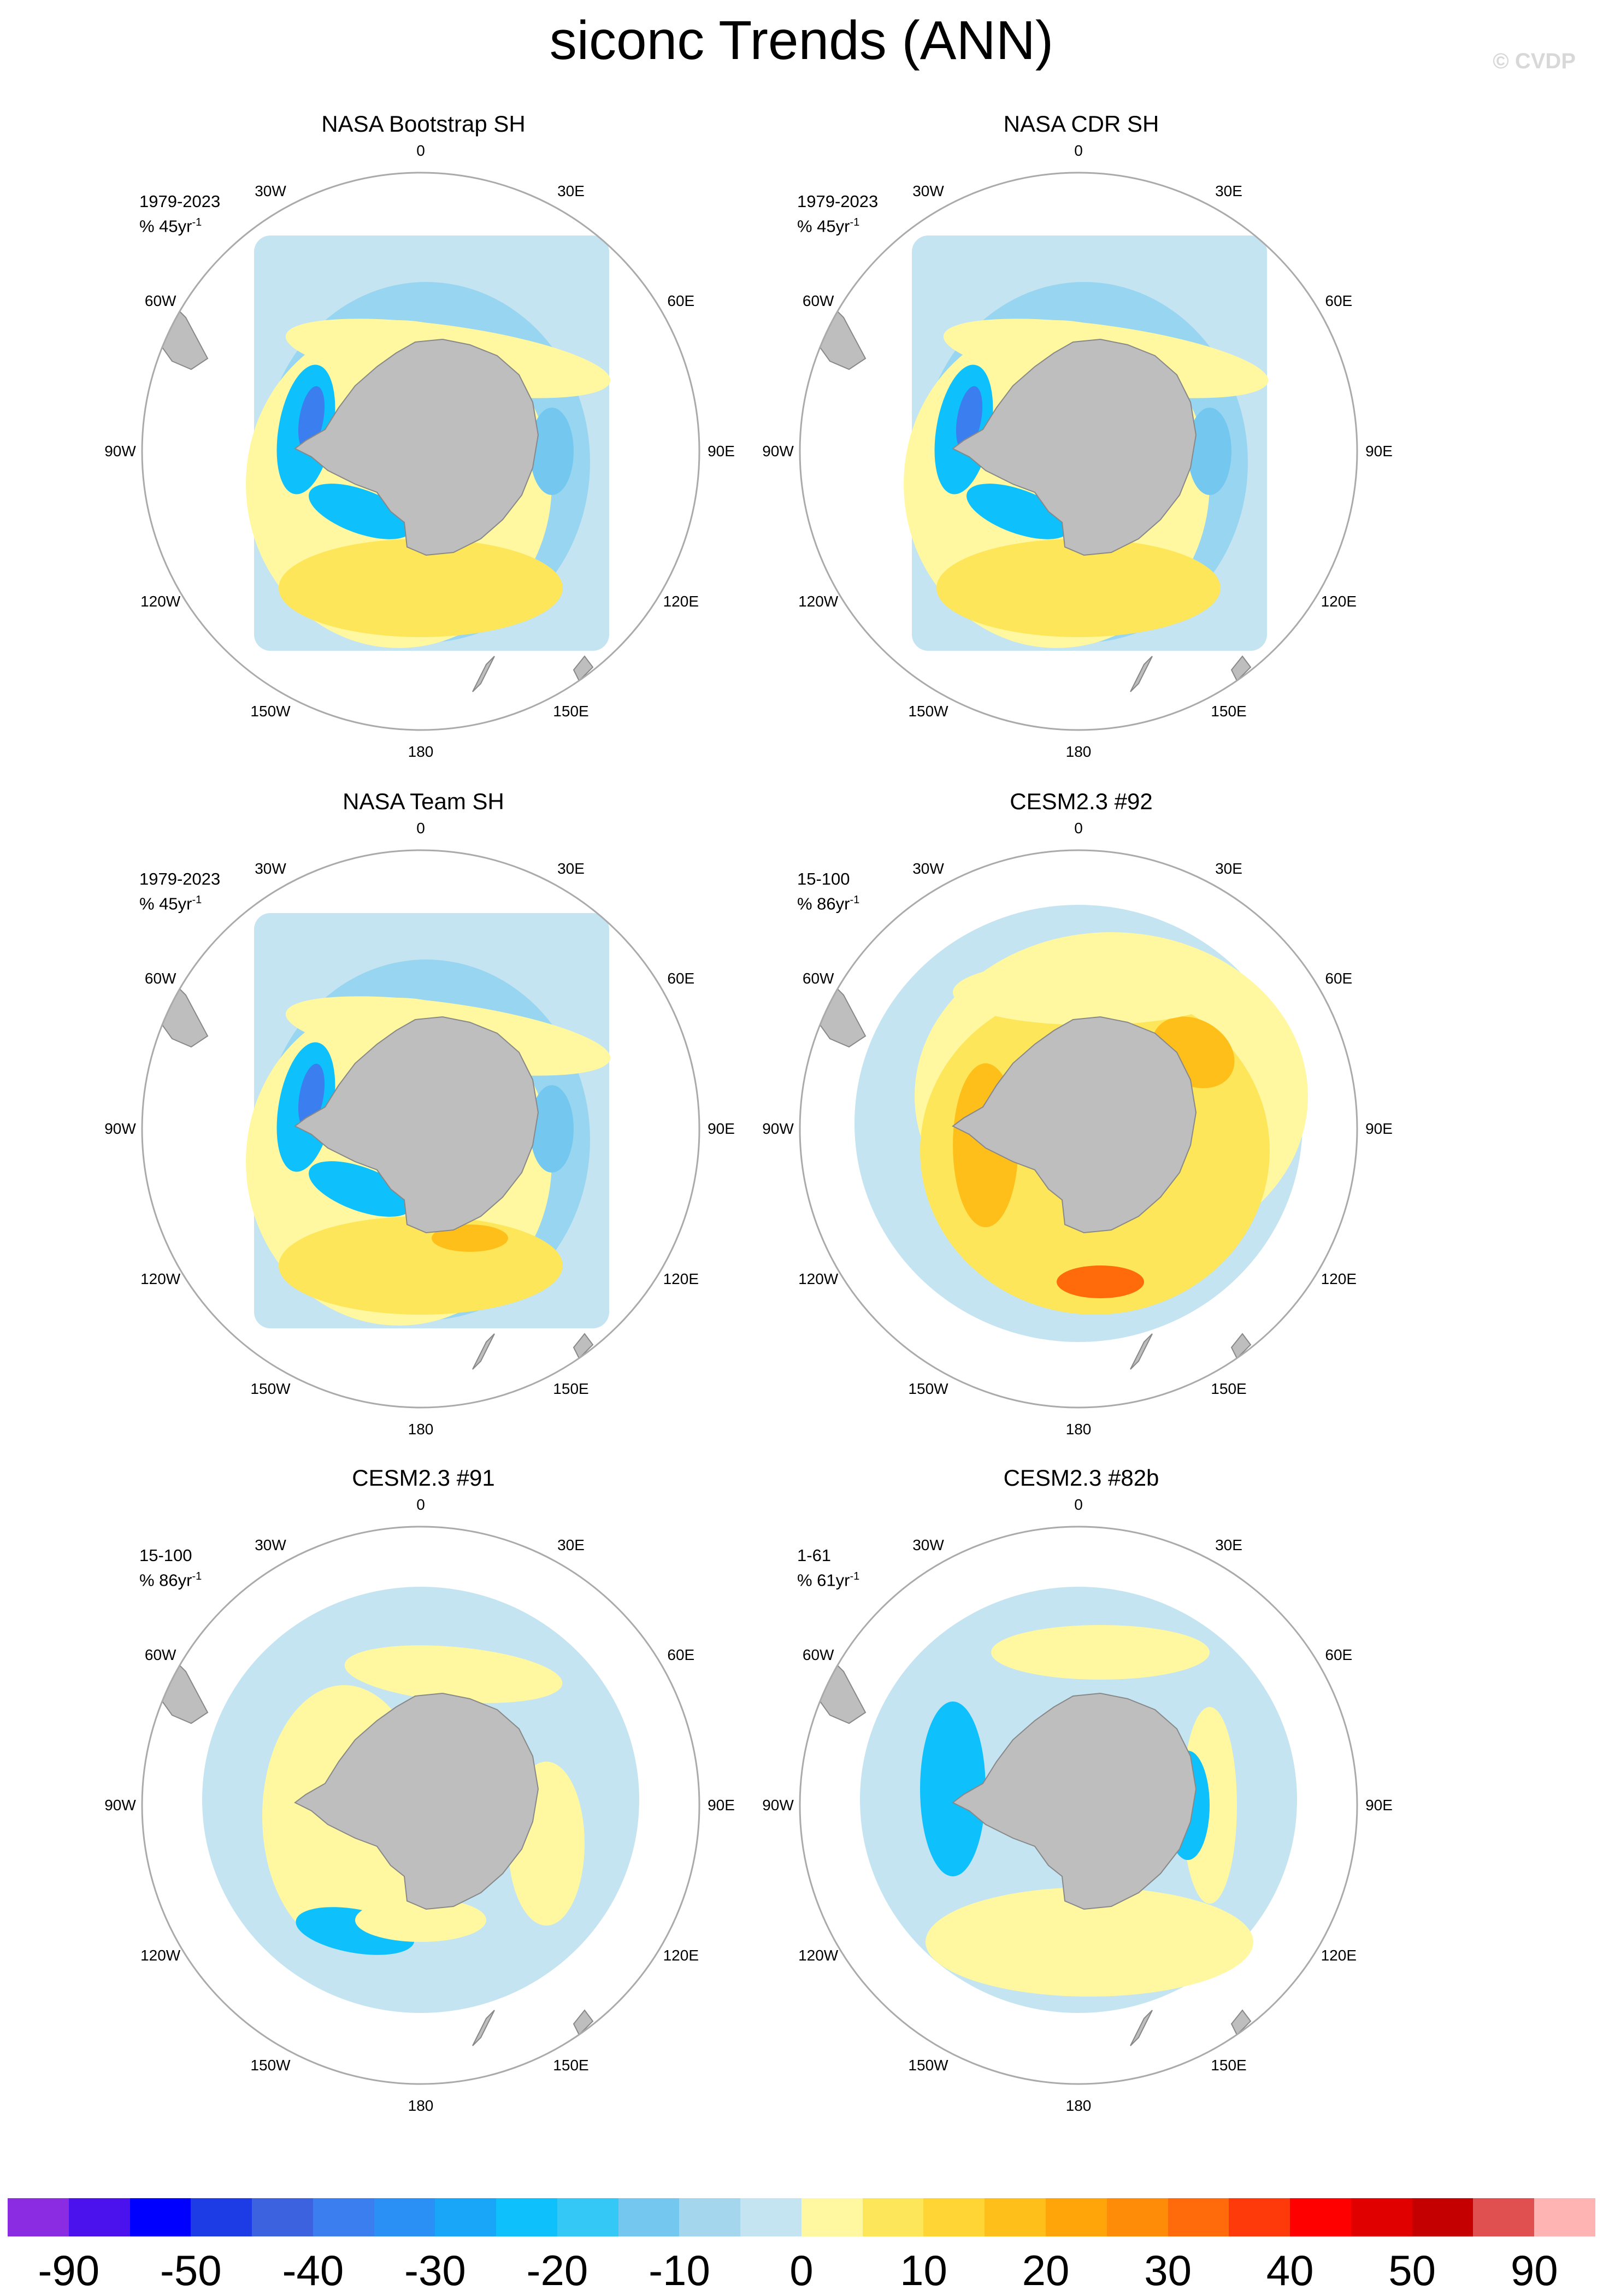 The image size is (1603, 2296). What do you see at coordinates (828, 891) in the screenshot?
I see `trend-annotation: 15-100 % 86yr-1` at bounding box center [828, 891].